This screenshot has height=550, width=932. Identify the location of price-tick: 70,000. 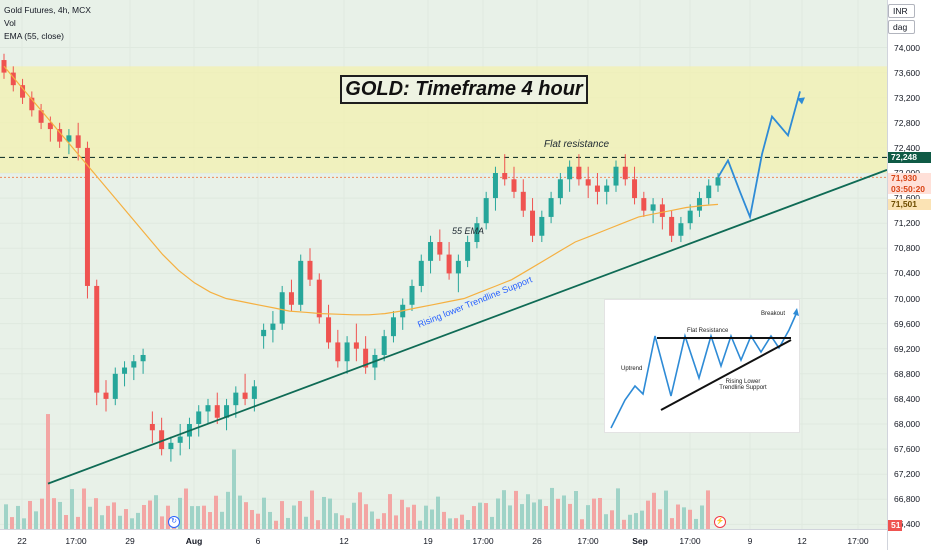
(907, 298).